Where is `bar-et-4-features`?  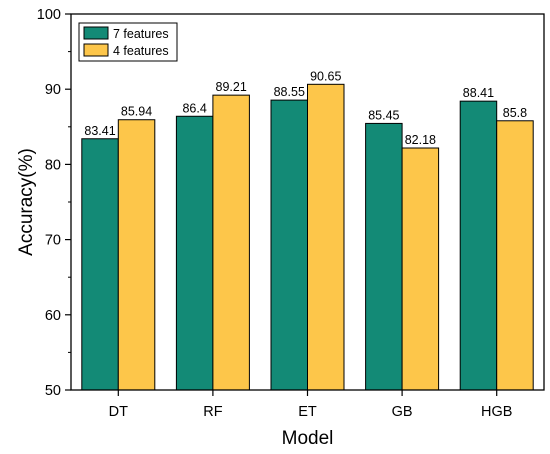 bar-et-4-features is located at coordinates (326, 237).